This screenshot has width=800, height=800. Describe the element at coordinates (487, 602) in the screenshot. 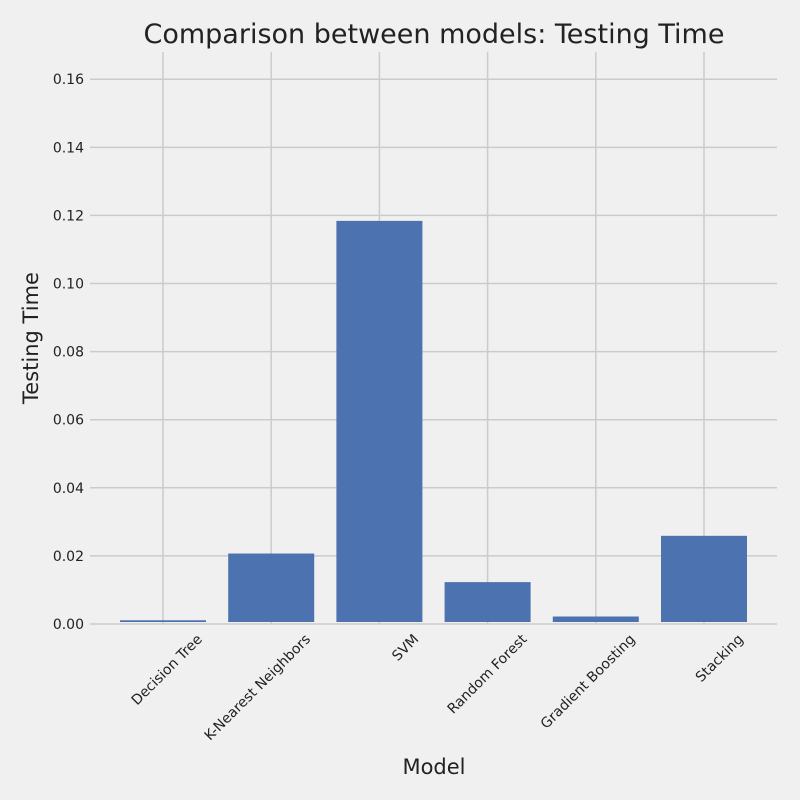

I see `bar-random-forest` at that location.